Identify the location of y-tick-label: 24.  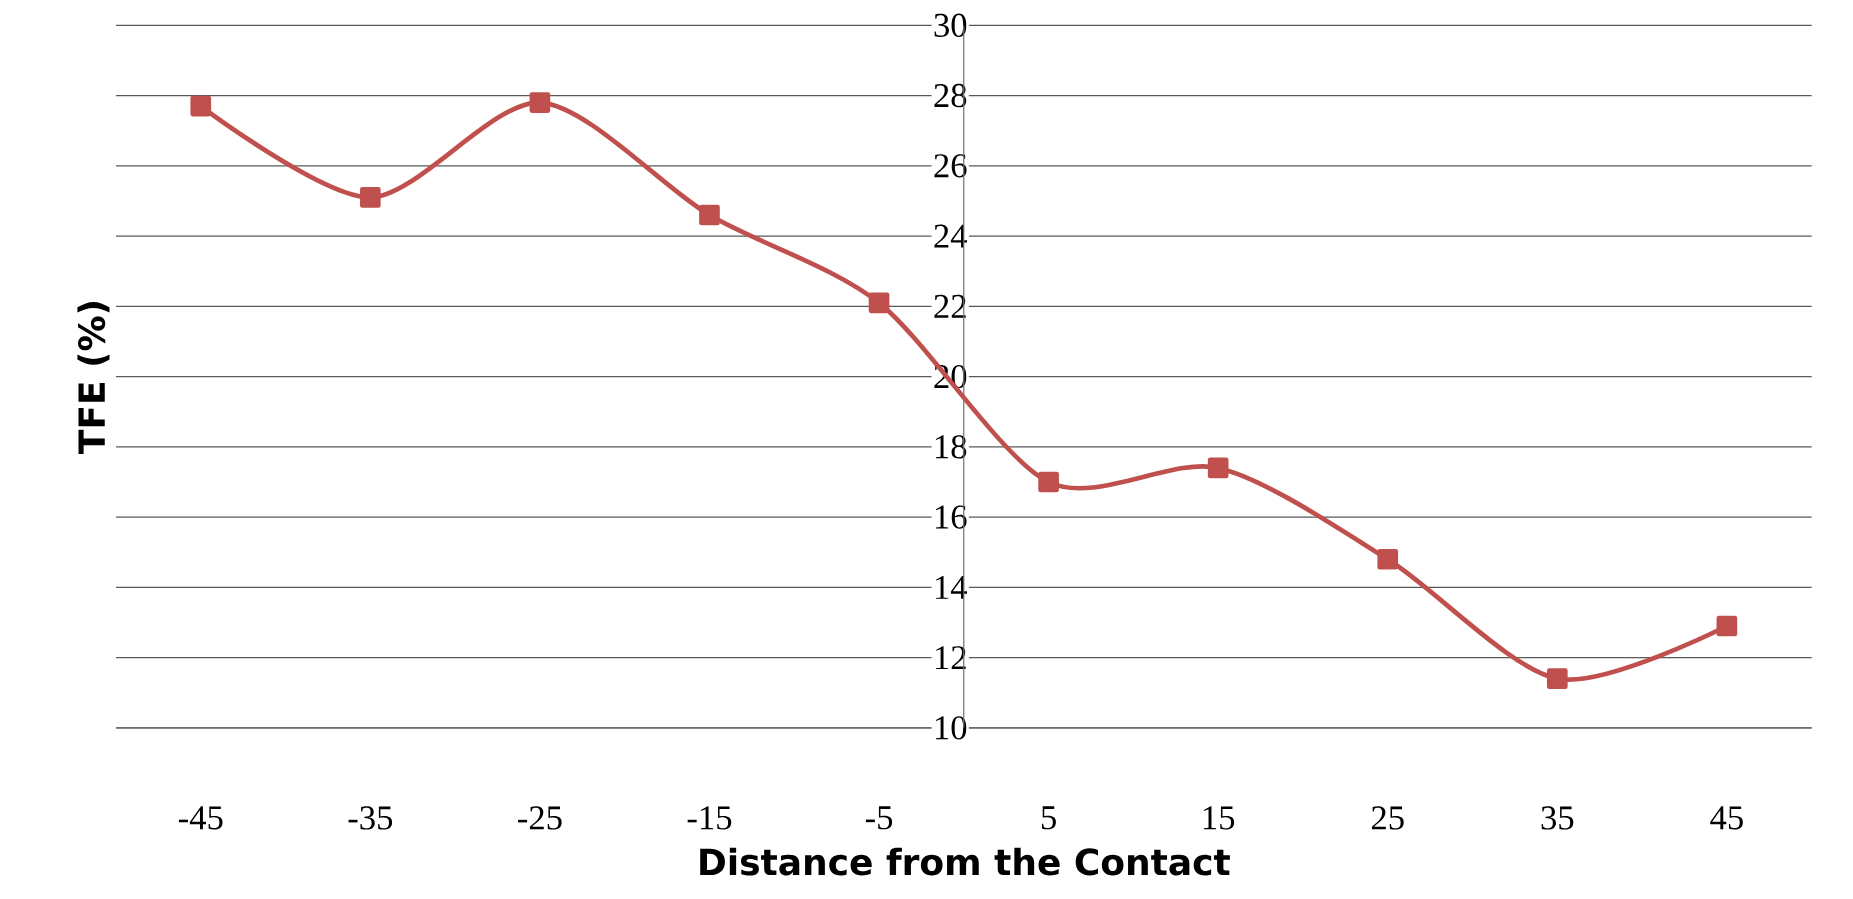
(951, 236).